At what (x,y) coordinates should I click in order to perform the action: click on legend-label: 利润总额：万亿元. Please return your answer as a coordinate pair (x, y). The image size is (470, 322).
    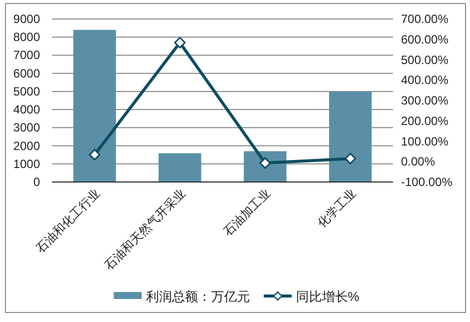
    Looking at the image, I should click on (198, 296).